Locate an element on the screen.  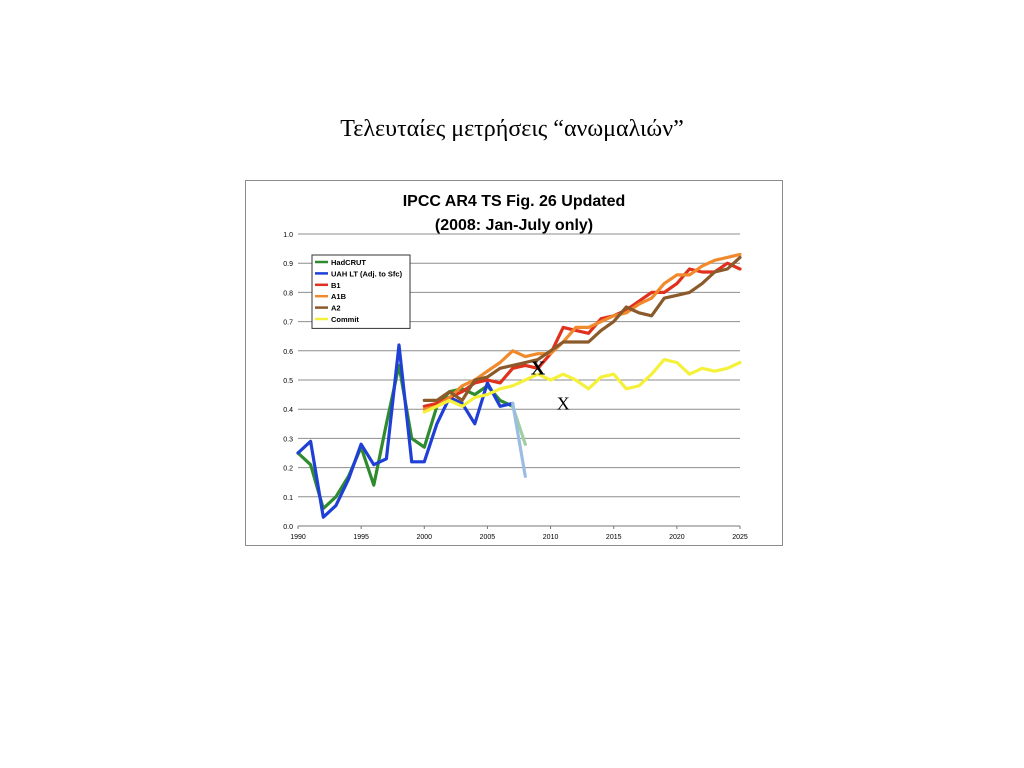
y-tick-label: 0.5 is located at coordinates (288, 381).